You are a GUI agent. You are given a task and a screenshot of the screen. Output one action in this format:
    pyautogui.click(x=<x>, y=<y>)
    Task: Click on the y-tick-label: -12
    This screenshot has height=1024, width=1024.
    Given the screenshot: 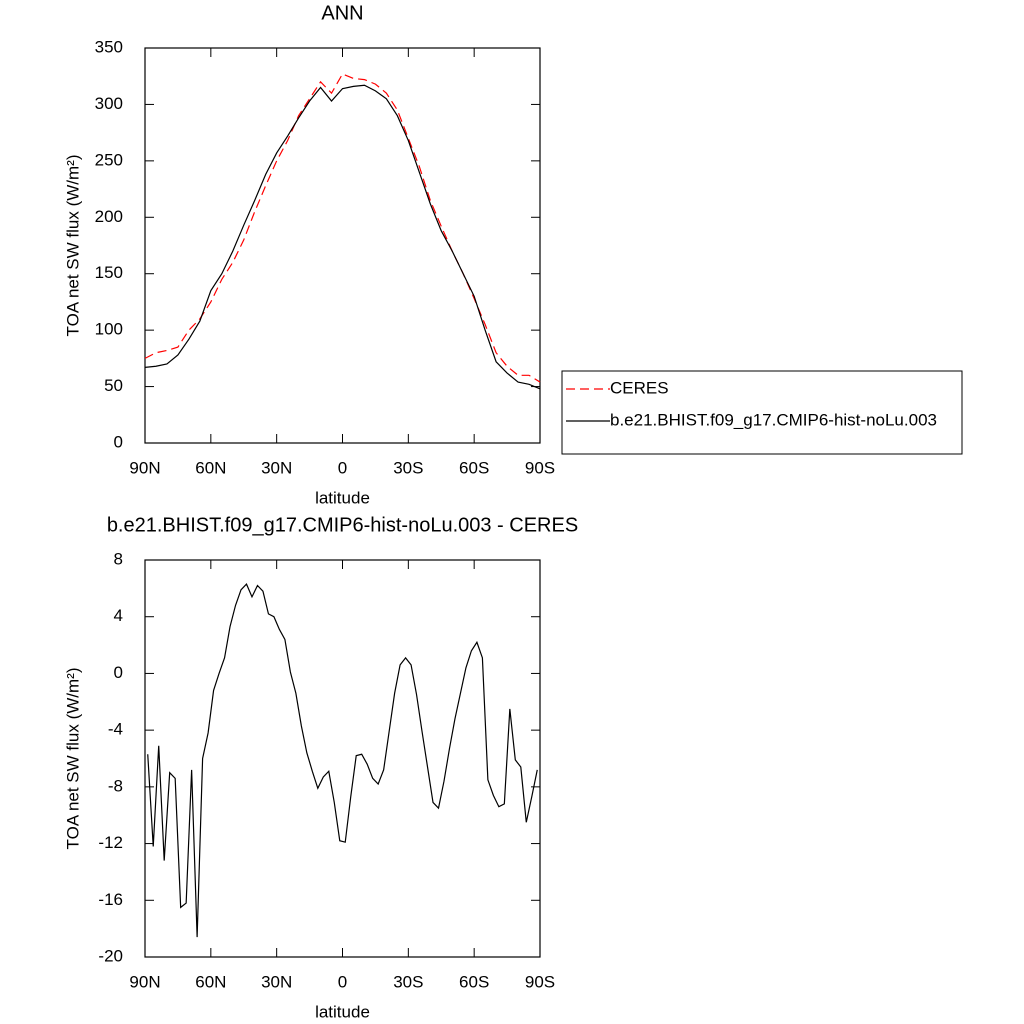 What is the action you would take?
    pyautogui.click(x=110, y=842)
    